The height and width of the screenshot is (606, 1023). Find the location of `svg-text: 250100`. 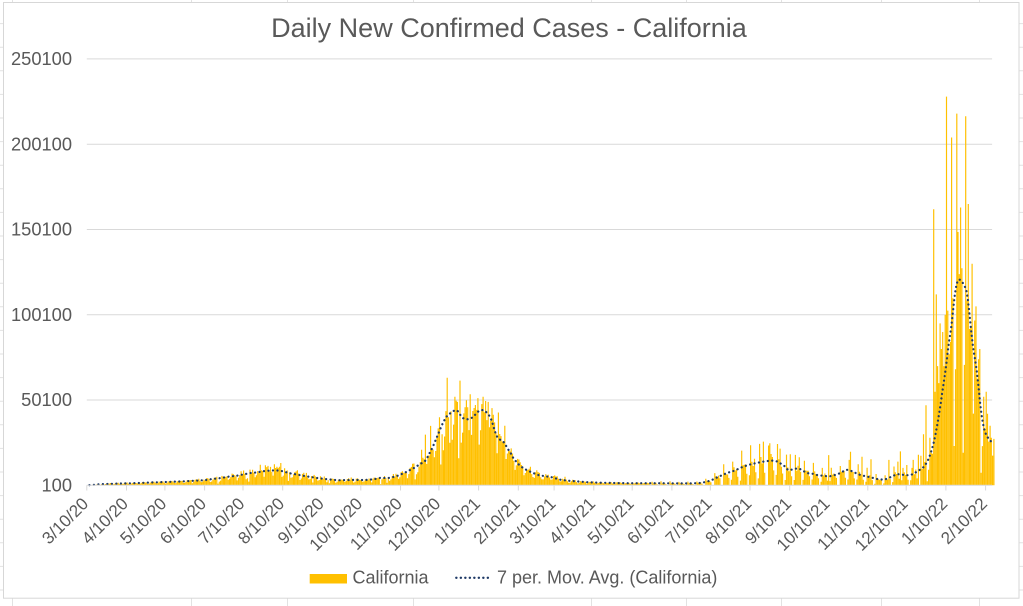

svg-text: 250100 is located at coordinates (41, 58).